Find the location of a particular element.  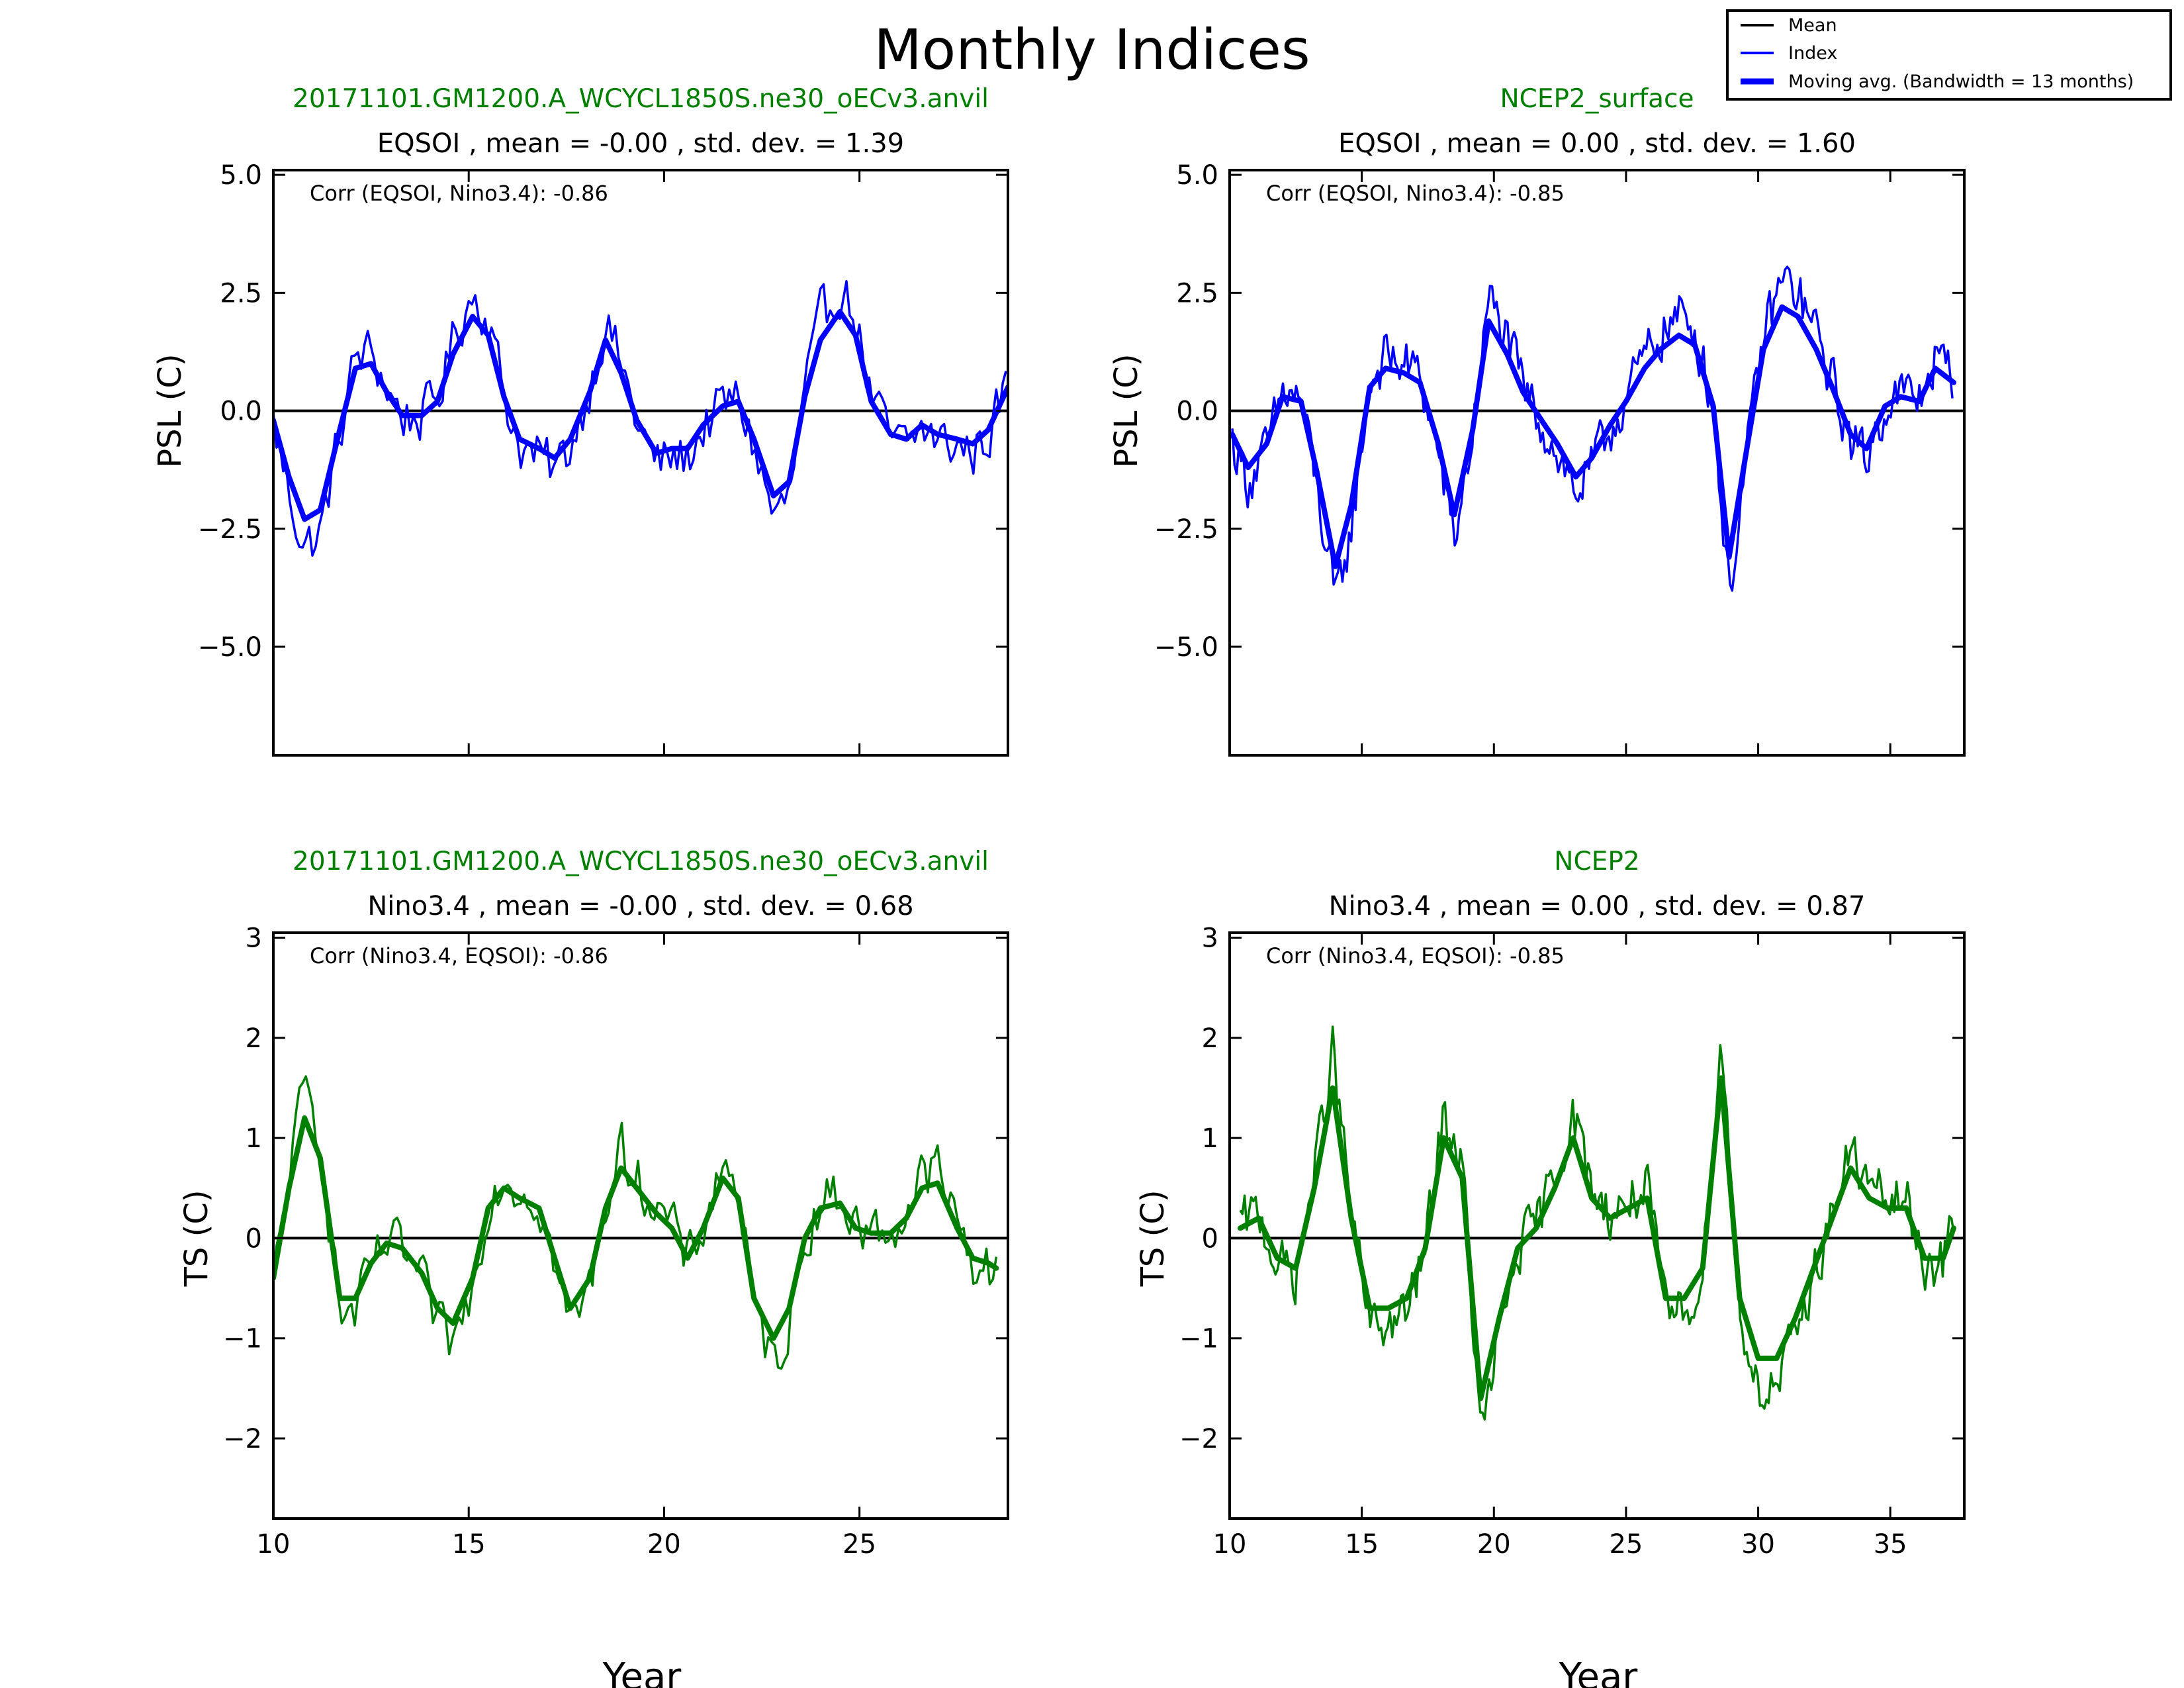

panel-source-title: NCEP2 is located at coordinates (1596, 861).